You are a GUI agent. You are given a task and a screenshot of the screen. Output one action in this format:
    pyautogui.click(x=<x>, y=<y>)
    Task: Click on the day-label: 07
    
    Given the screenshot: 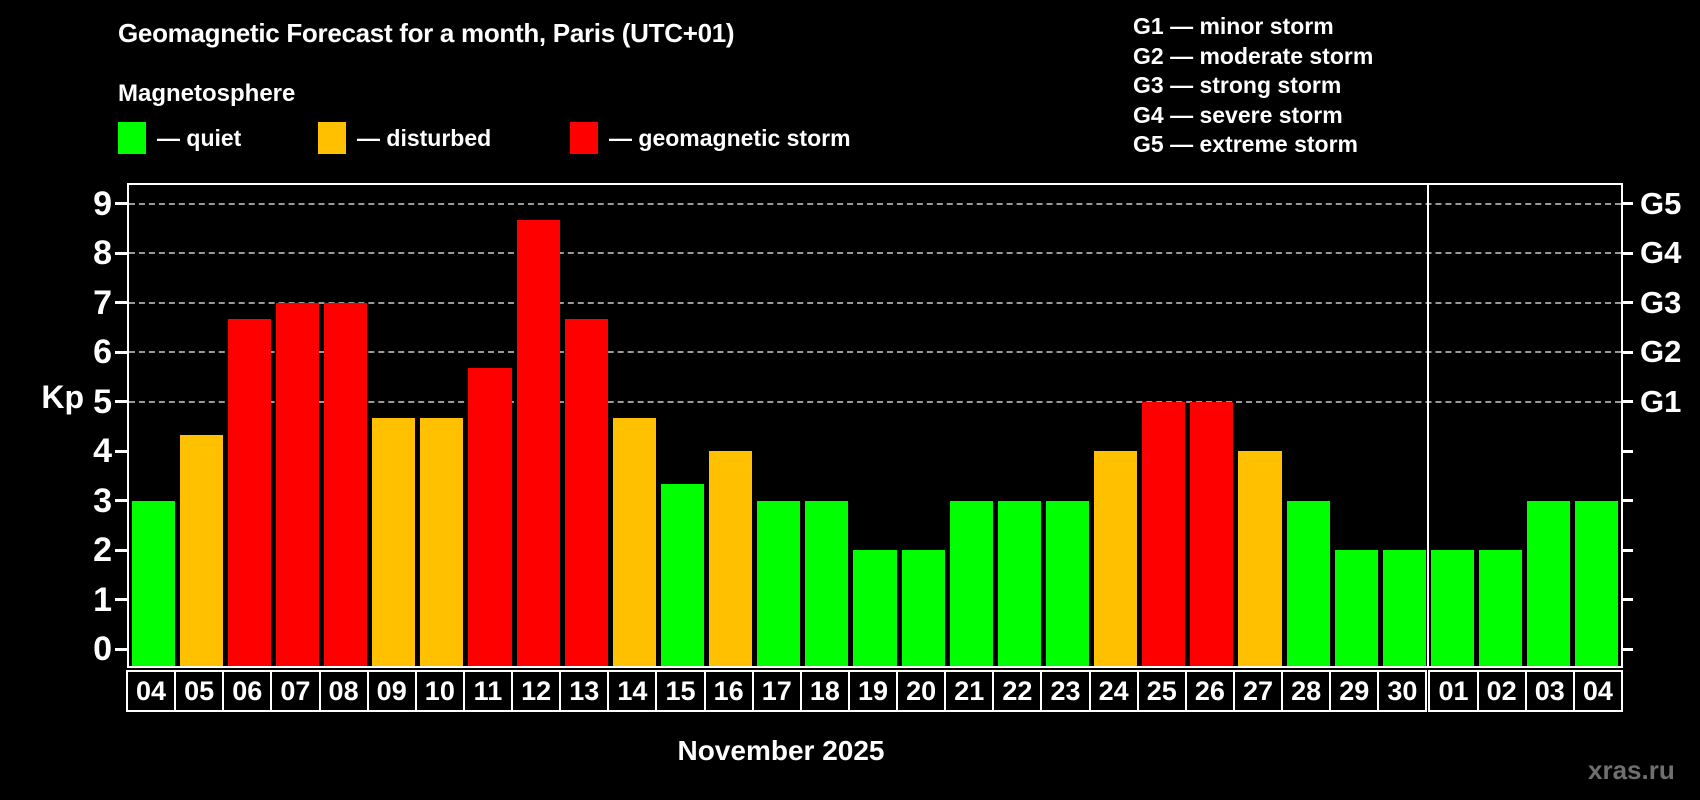 What is the action you would take?
    pyautogui.click(x=295, y=691)
    